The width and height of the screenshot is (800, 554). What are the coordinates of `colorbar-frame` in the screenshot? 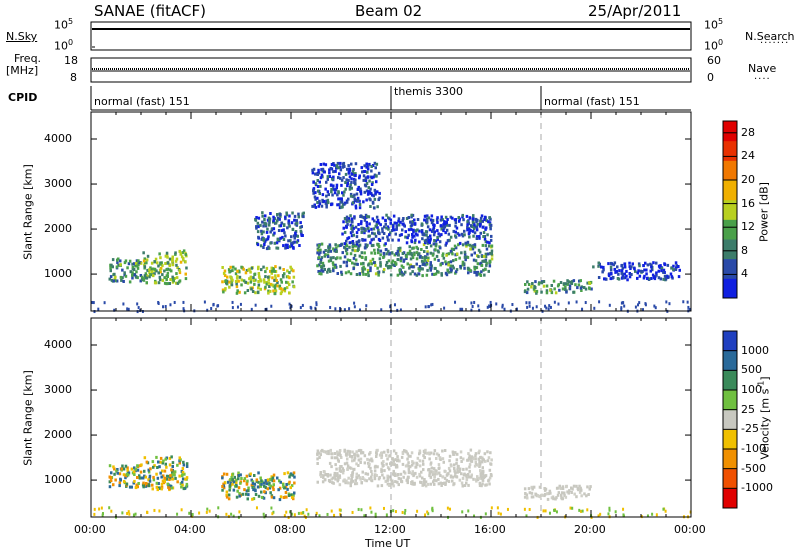 It's located at (730, 209).